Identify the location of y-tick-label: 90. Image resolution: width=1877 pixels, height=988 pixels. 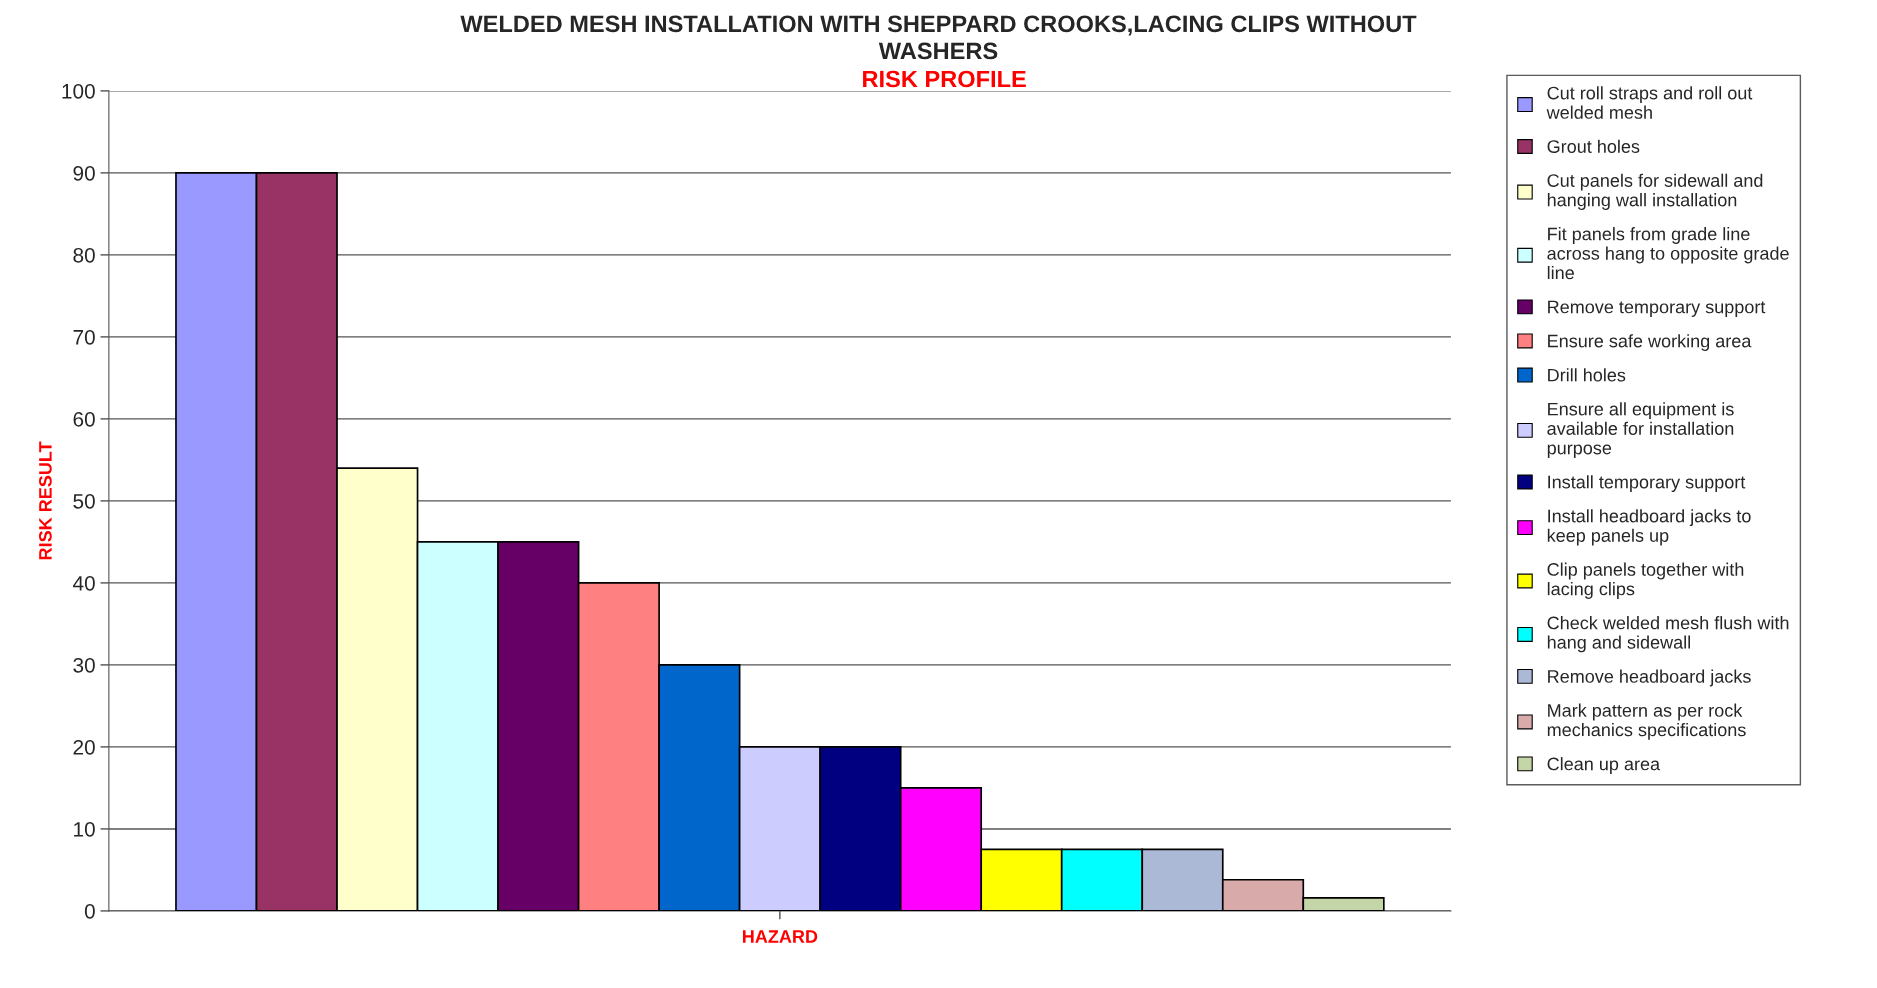
(84, 173).